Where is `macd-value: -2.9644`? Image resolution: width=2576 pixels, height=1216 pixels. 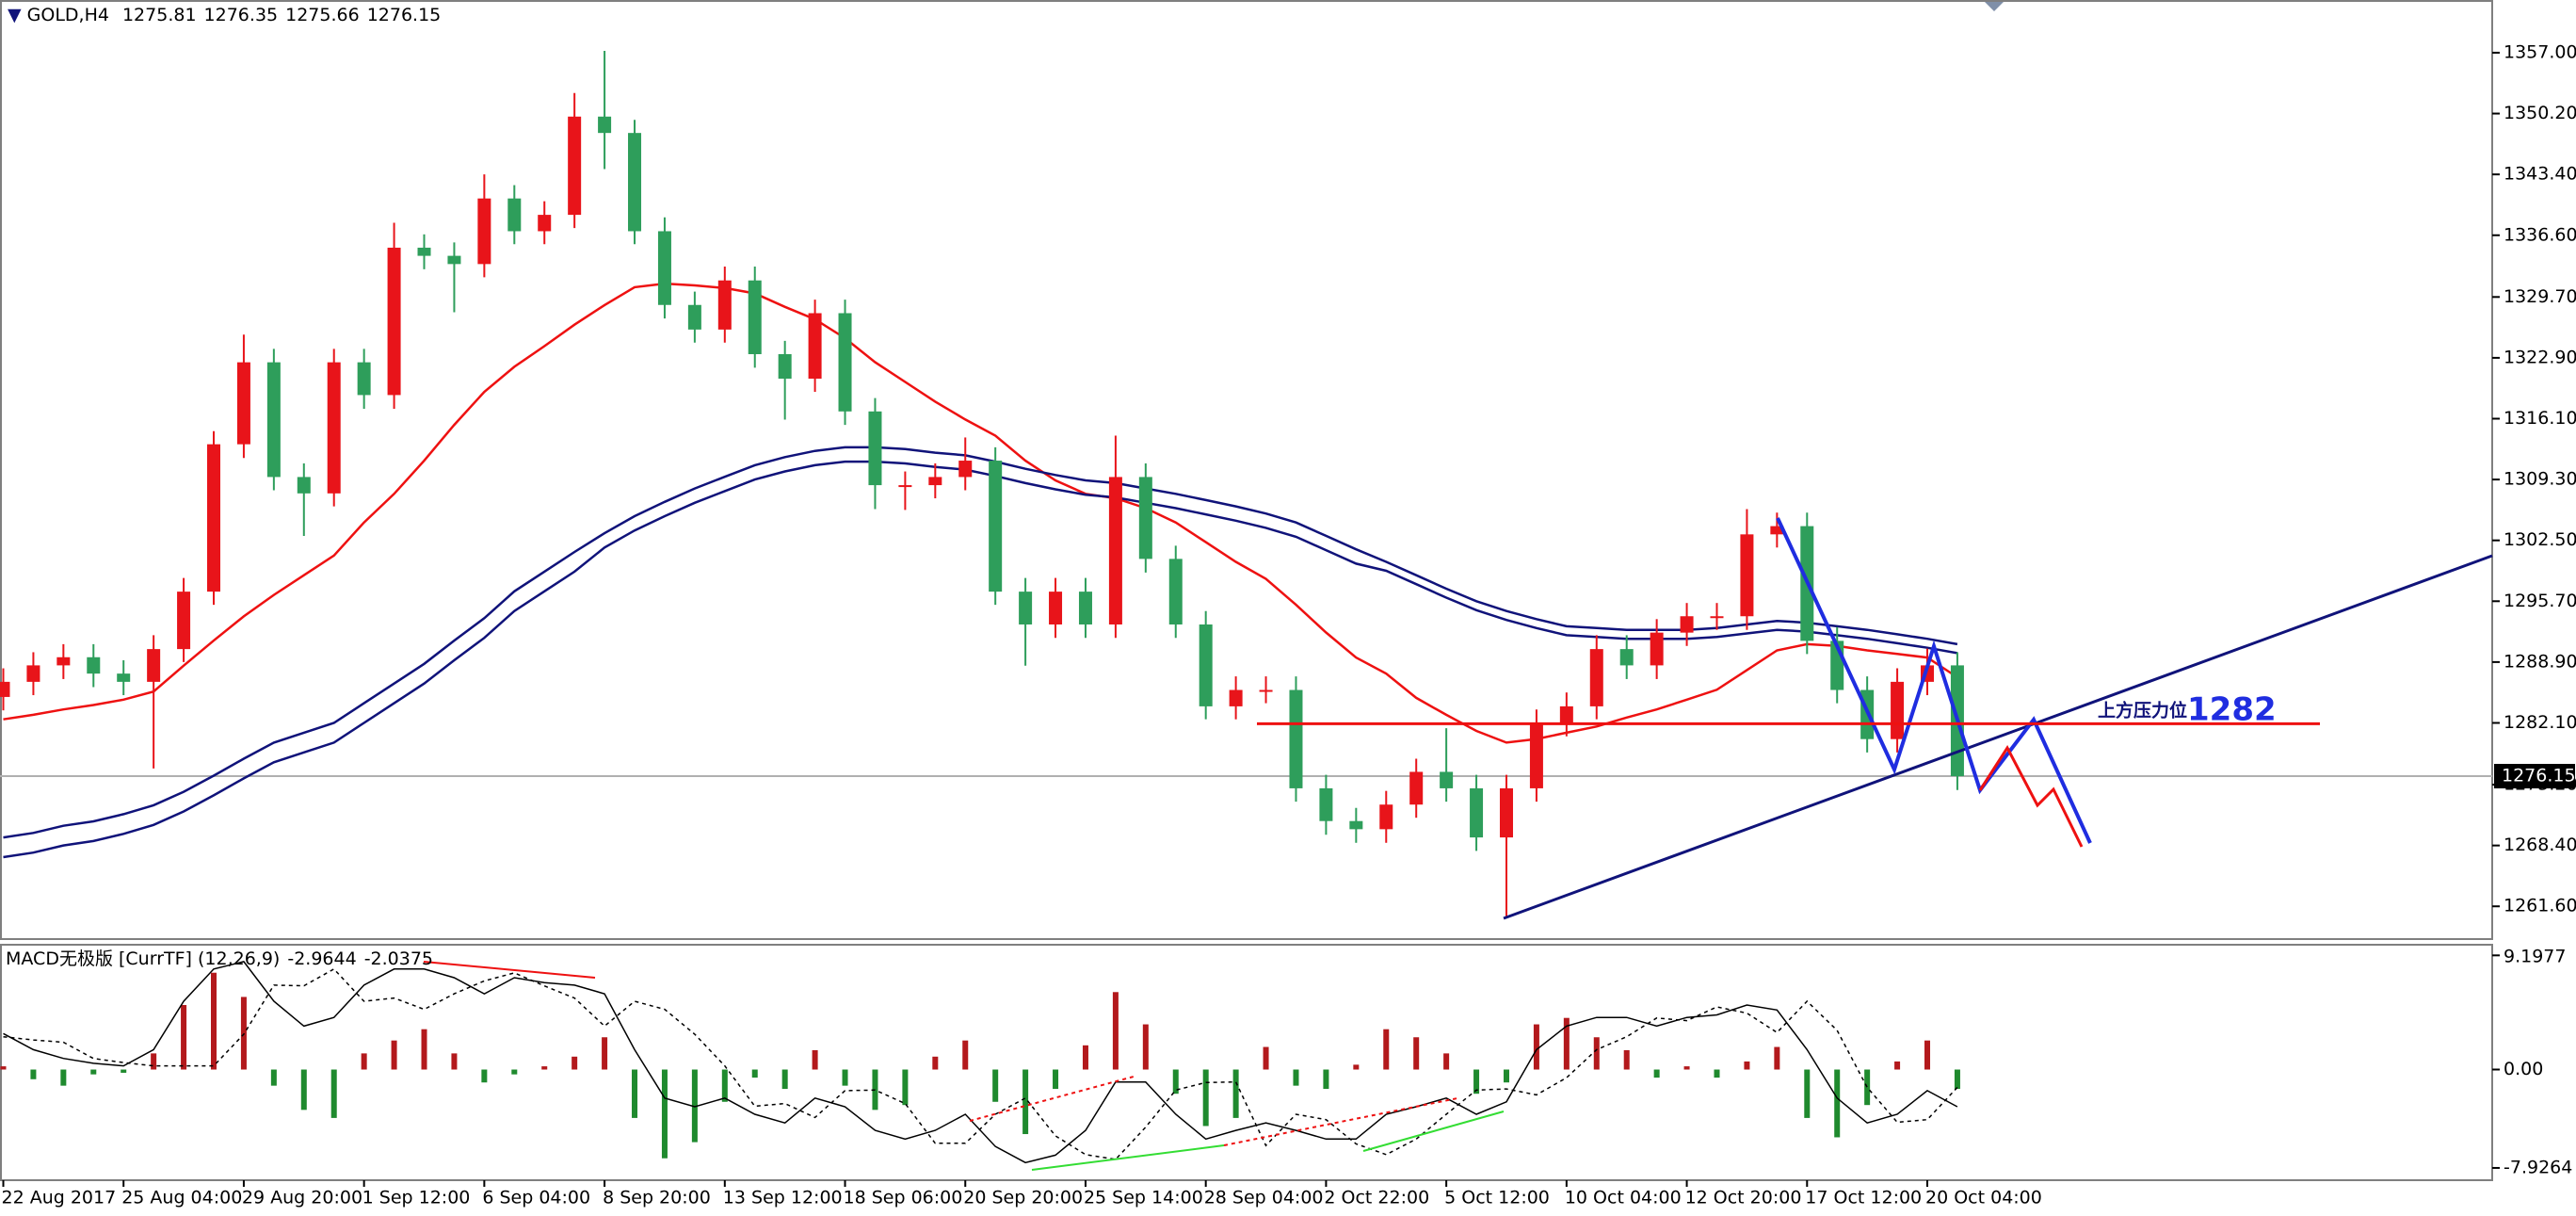 macd-value: -2.9644 is located at coordinates (321, 958).